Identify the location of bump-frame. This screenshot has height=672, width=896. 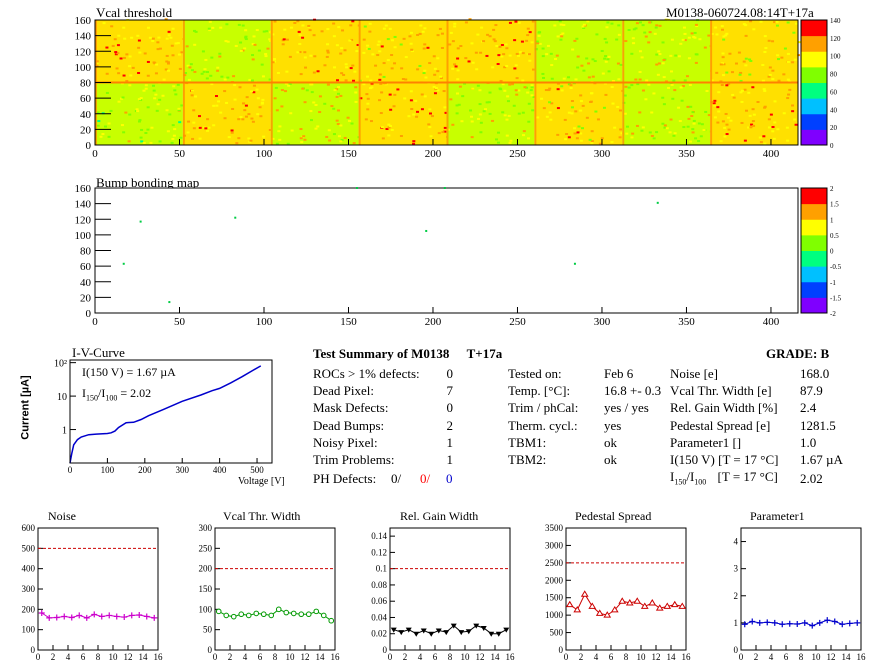
(446, 250).